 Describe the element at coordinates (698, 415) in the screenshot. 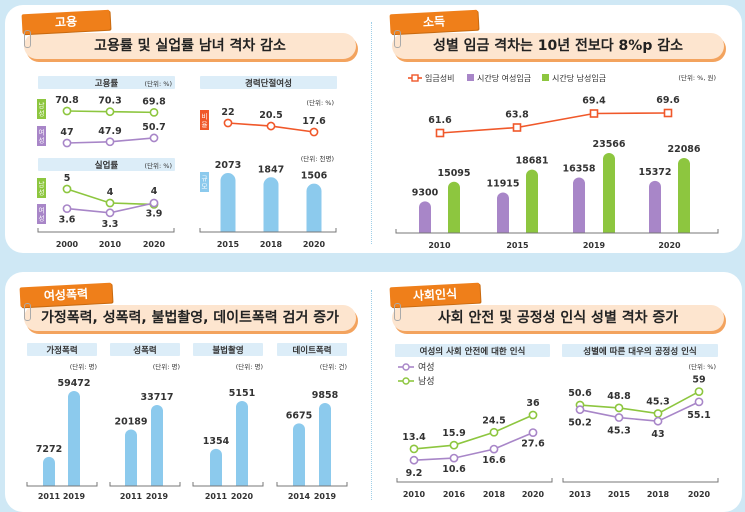

I see `fairness-female-value-label: 55.1` at that location.